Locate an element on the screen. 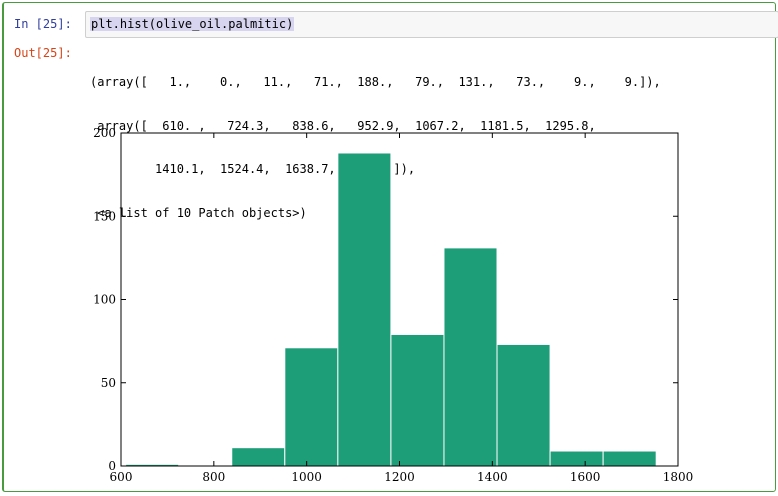  output-line: <a list of 10 Patch objects>) is located at coordinates (198, 212).